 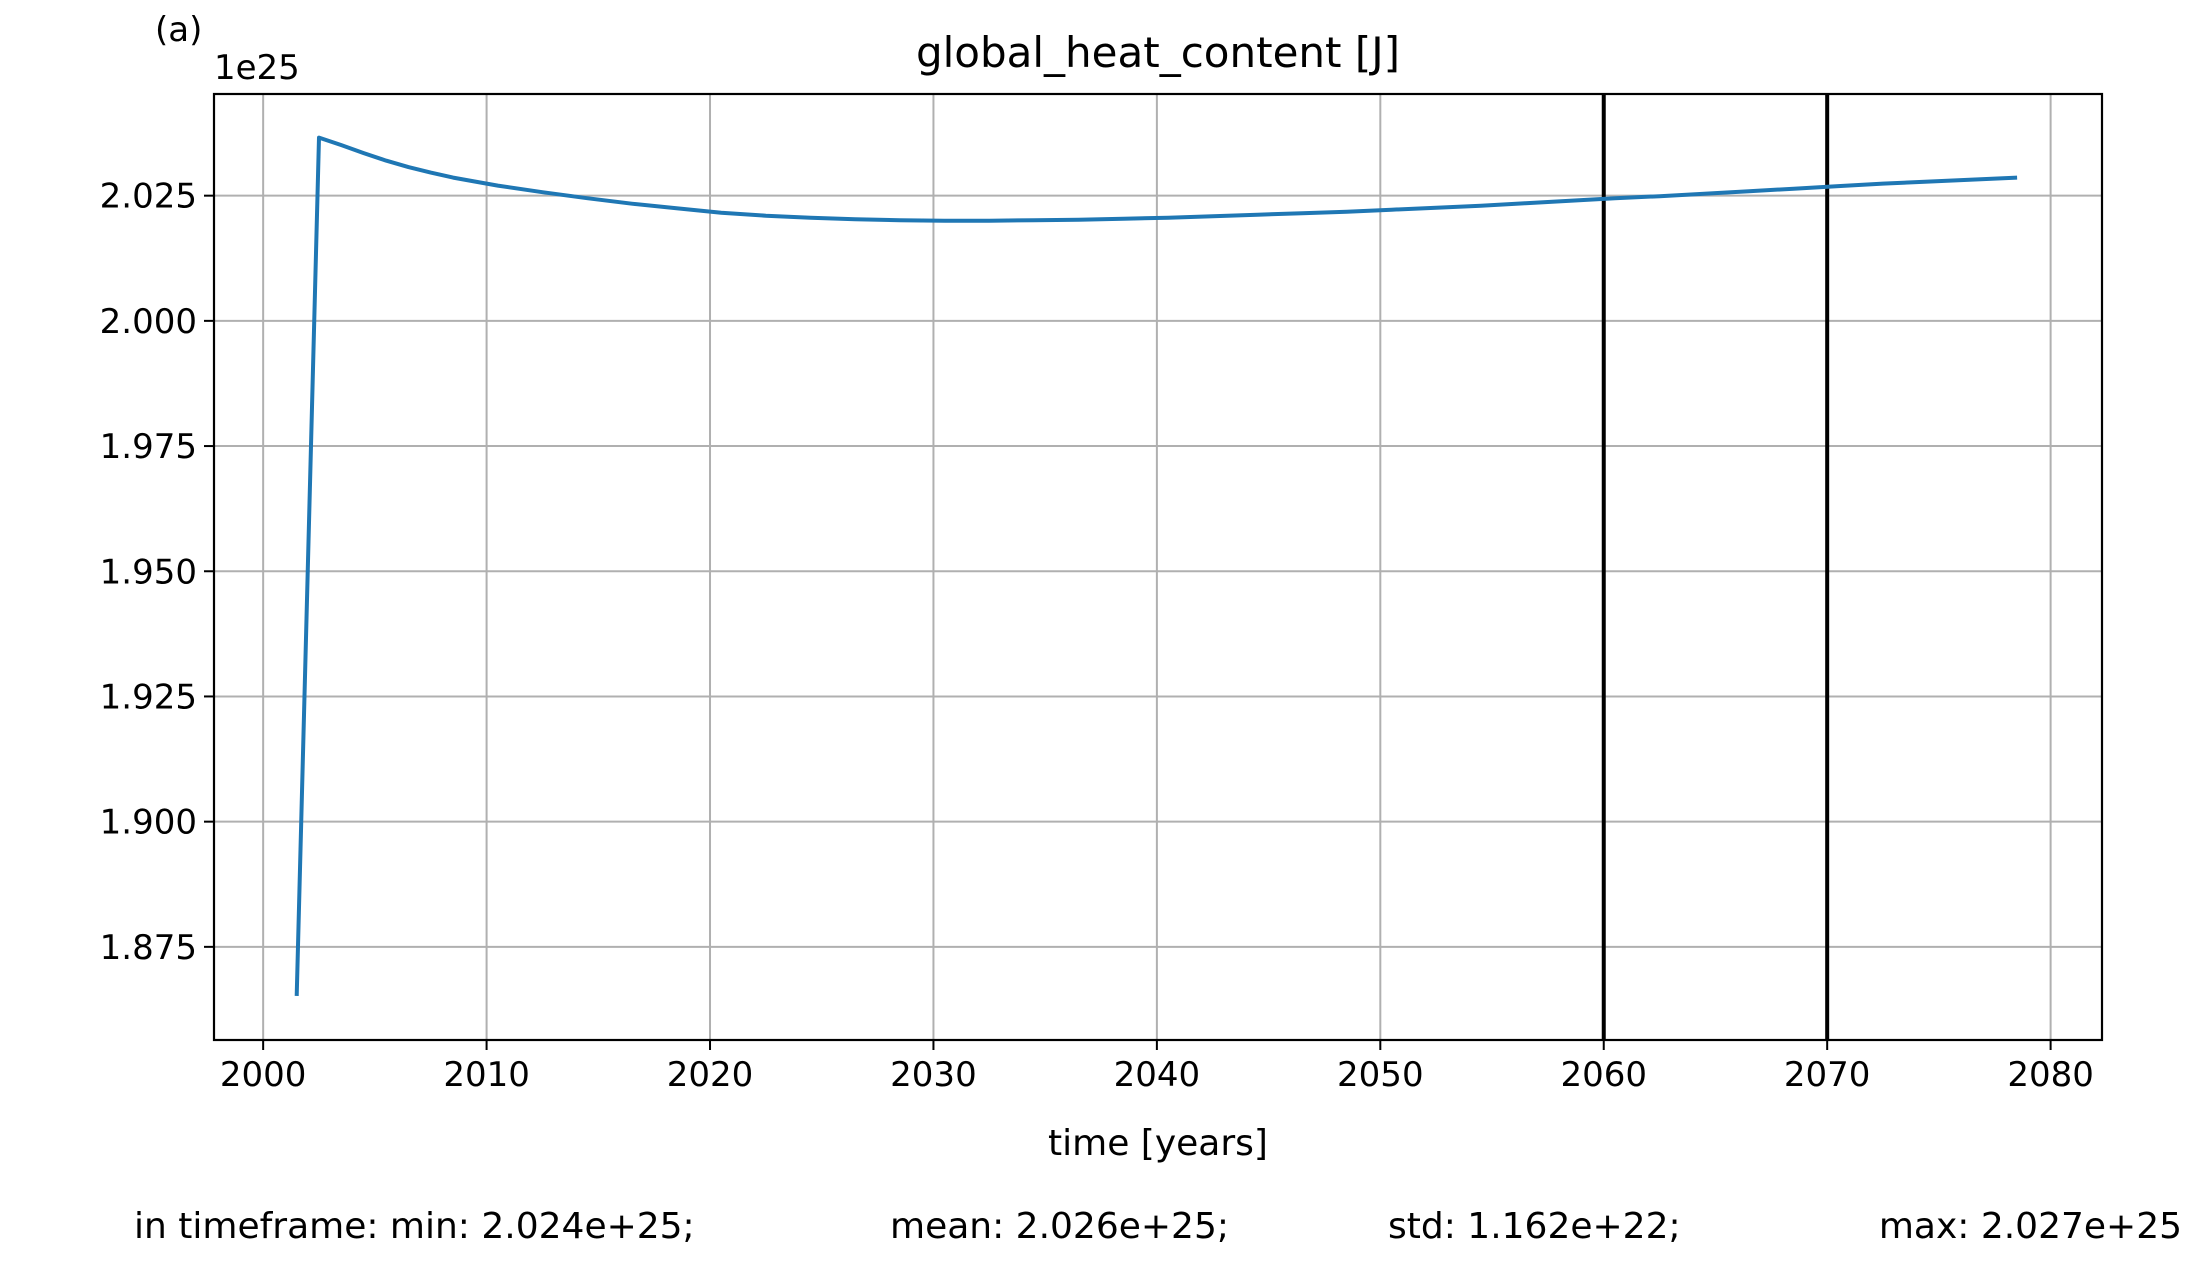 I want to click on panel-label: (a), so click(x=178, y=30).